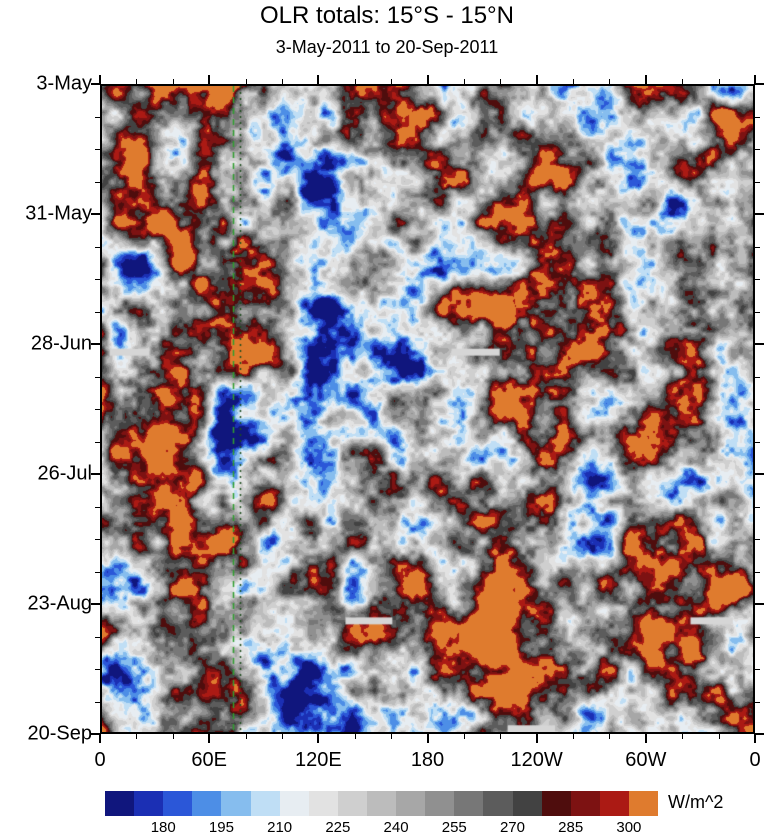 Image resolution: width=774 pixels, height=834 pixels. What do you see at coordinates (280, 826) in the screenshot?
I see `colorbar-tick-label: 210` at bounding box center [280, 826].